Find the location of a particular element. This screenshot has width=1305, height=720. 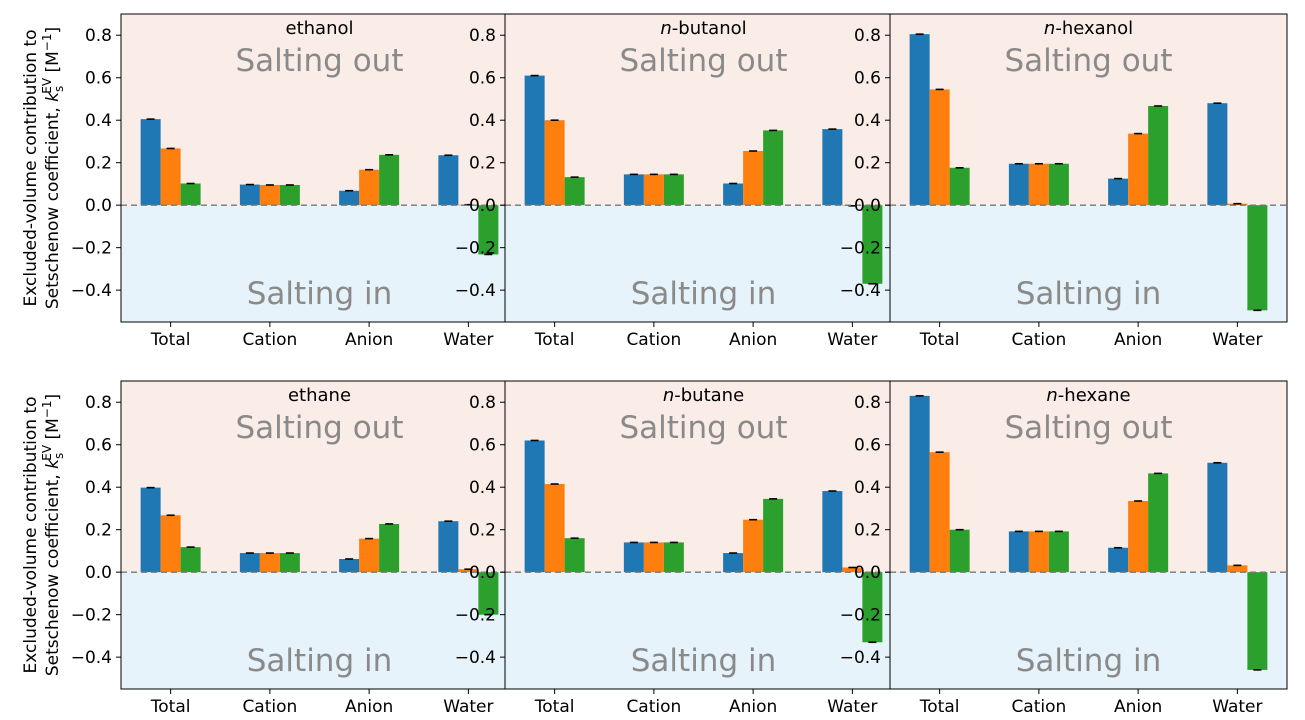

y-axis-label-line2: Setschenow coefficient, ksEV [M−1] is located at coordinates (53, 535).